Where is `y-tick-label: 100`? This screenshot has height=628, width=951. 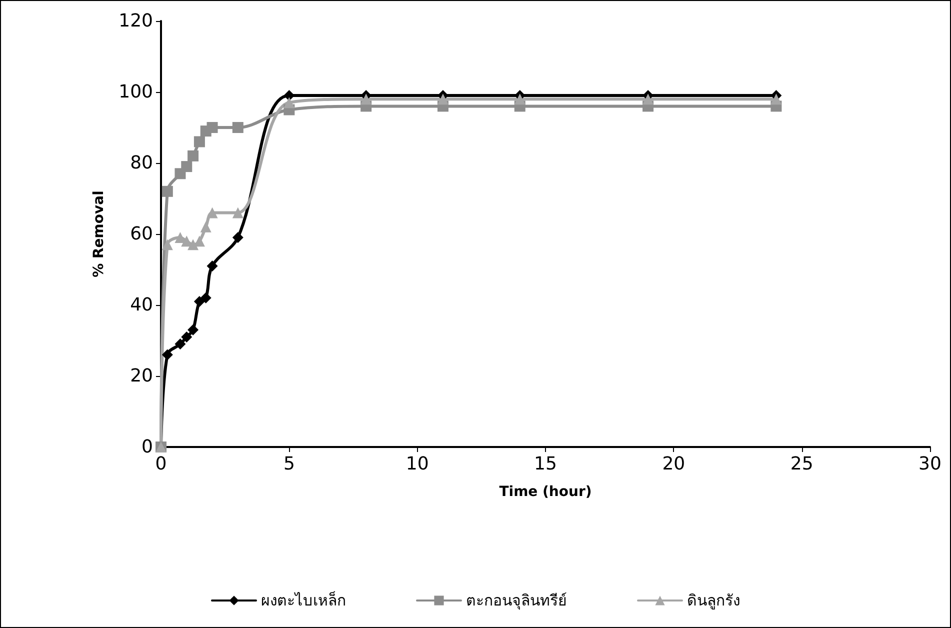
y-tick-label: 100 is located at coordinates (135, 92).